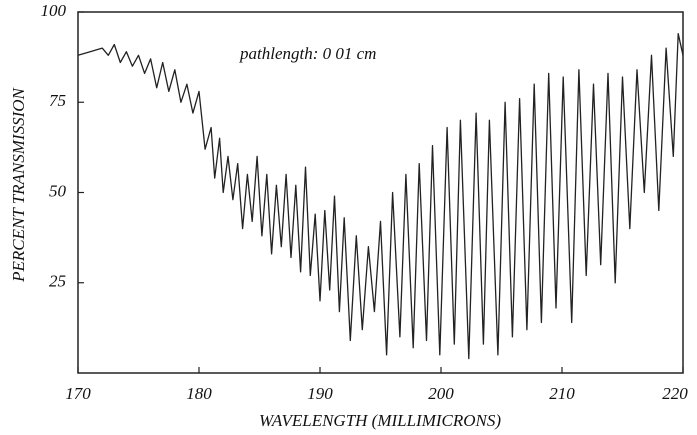 Image resolution: width=697 pixels, height=435 pixels. What do you see at coordinates (57, 281) in the screenshot?
I see `y-tick-label: 25` at bounding box center [57, 281].